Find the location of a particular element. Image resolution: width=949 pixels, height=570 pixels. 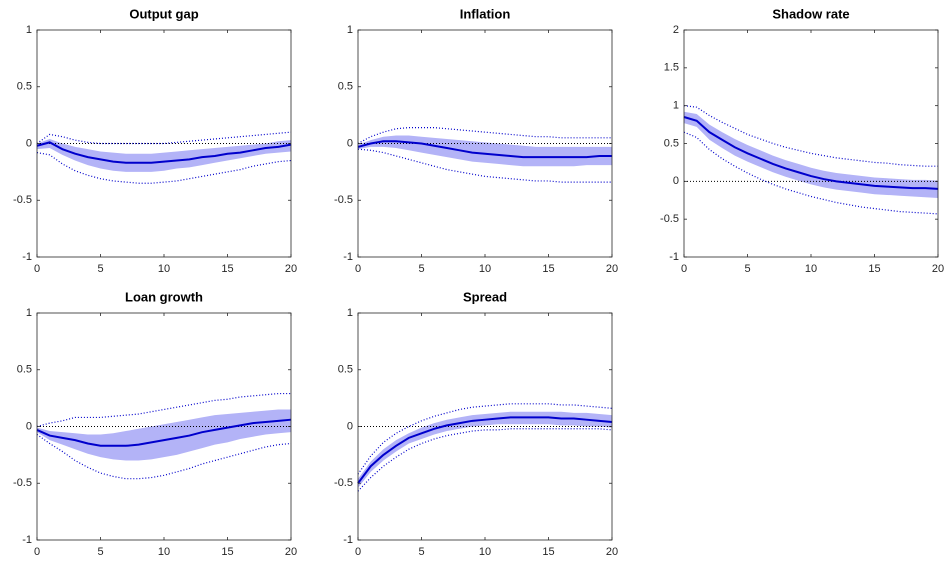

subplot: Inflation-1-0.500.510 5 10 15 20 is located at coordinates (476, 140).